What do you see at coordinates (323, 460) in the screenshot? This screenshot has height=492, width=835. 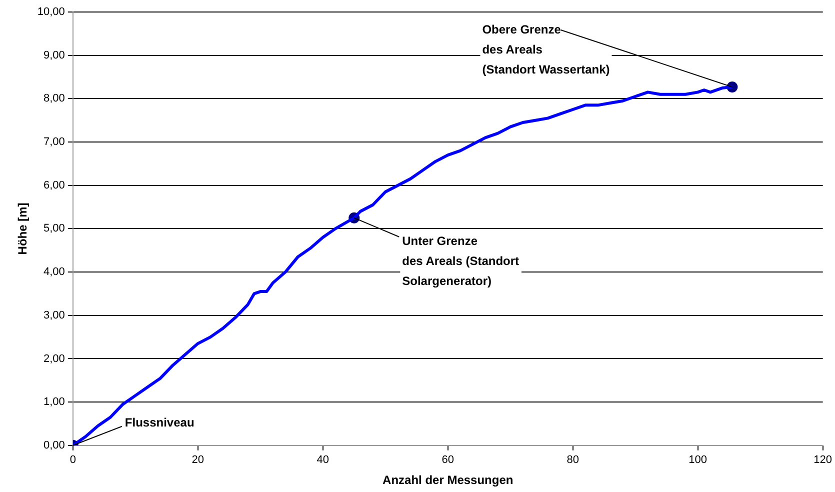 I see `x-tick-label: 40` at bounding box center [323, 460].